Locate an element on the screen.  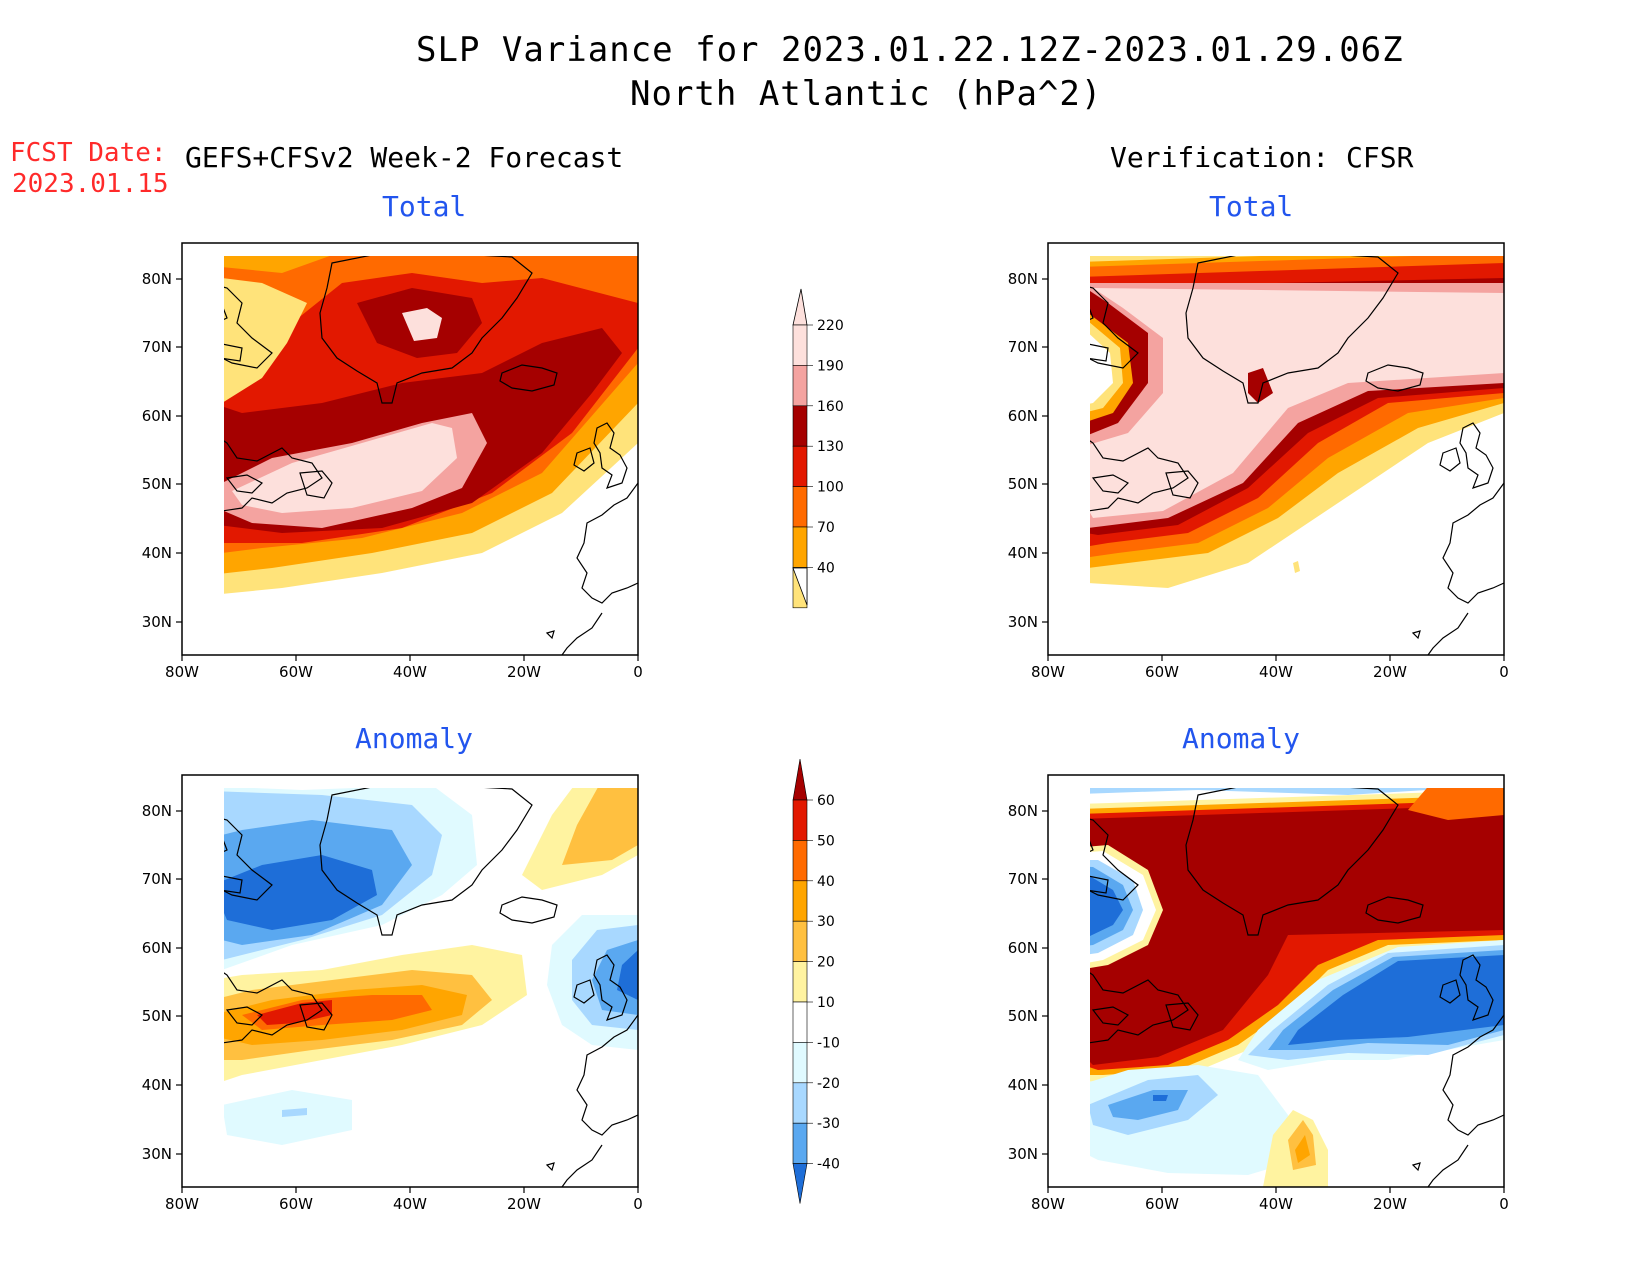
colorbar-anomaly-label: -10 is located at coordinates (828, 1043).